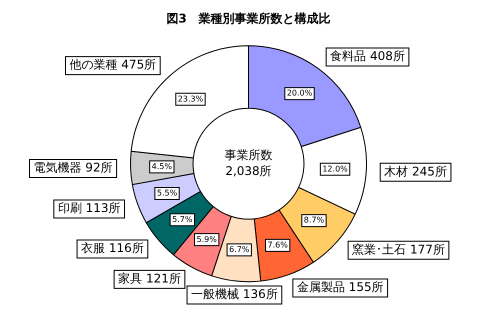  I want to click on data-label: 23.3%, so click(191, 99).